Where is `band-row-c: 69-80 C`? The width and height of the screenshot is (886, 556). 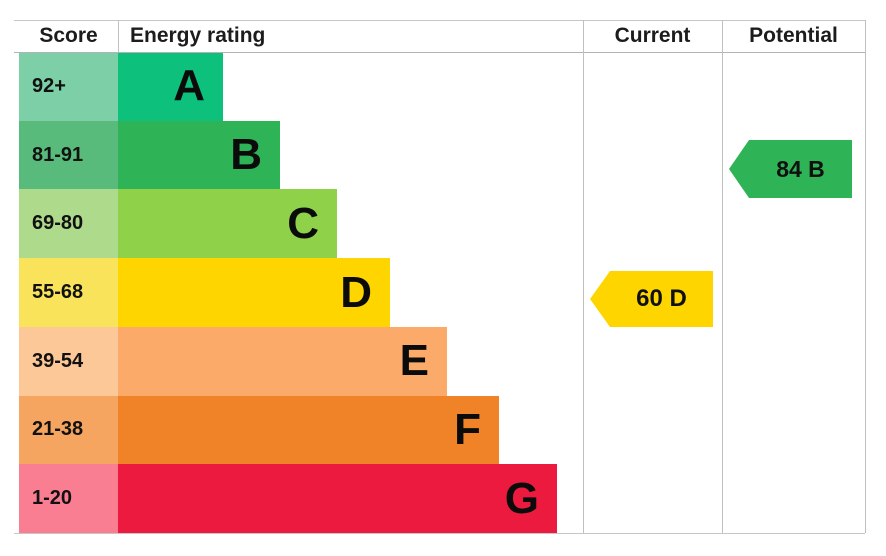 band-row-c: 69-80 C is located at coordinates (439, 224).